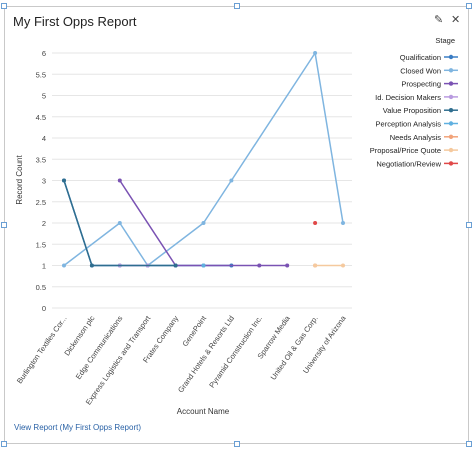 This screenshot has height=449, width=474. I want to click on resize-handle-bottom, so click(237, 444).